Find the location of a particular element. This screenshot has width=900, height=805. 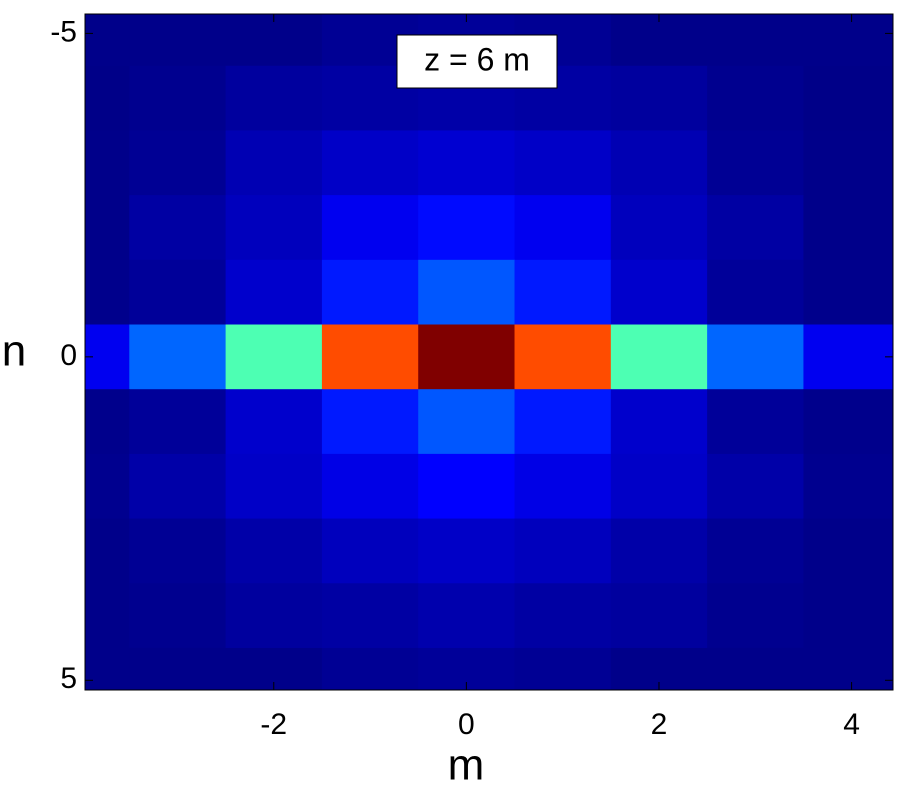

y-tick-label: 5 is located at coordinates (68, 678).